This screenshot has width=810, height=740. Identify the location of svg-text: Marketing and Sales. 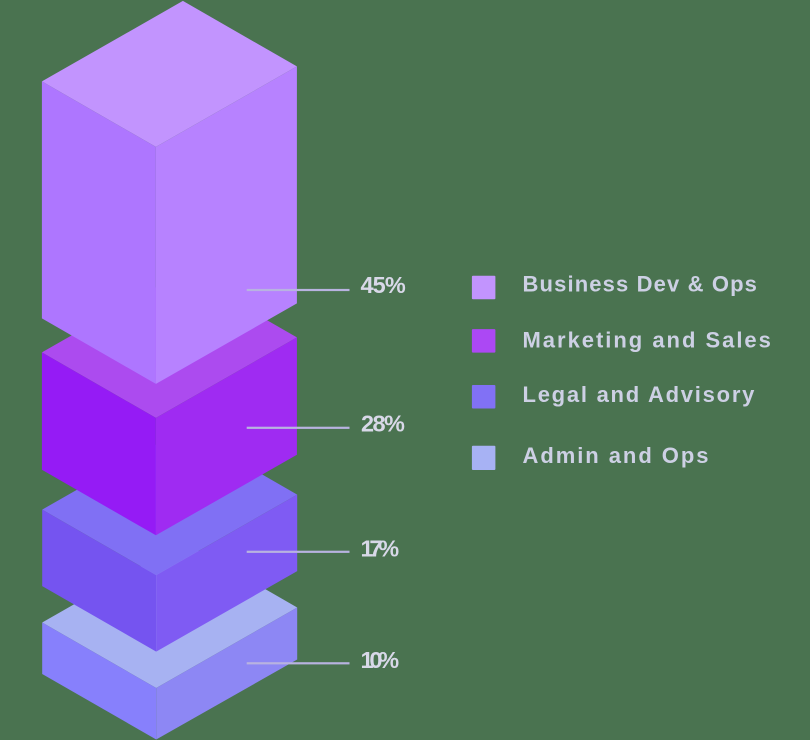
(648, 340).